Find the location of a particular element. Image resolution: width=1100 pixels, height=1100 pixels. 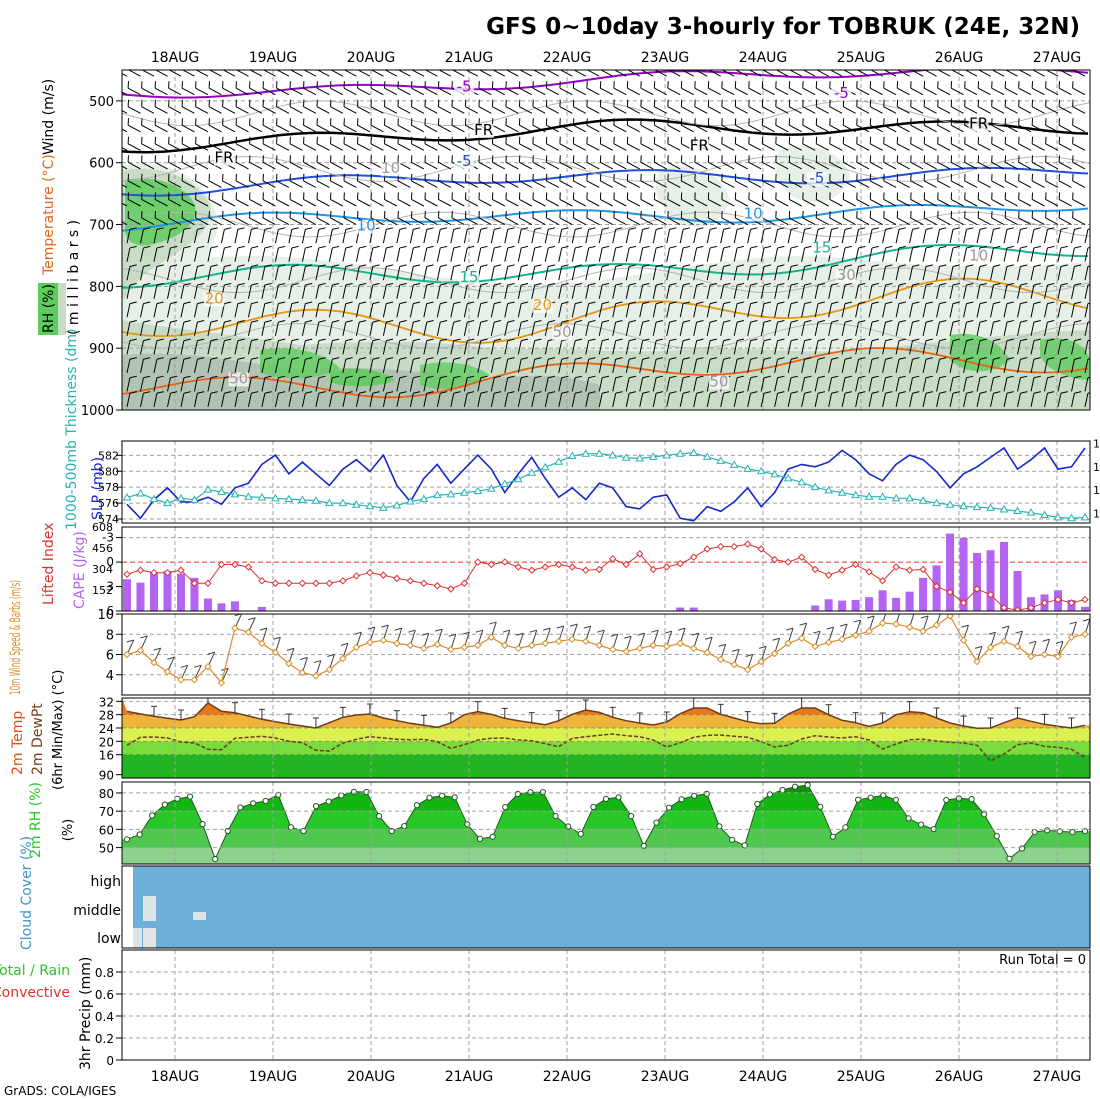

thickness-axis-label: 1000-500mb Thickness (dm) is located at coordinates (72, 429).